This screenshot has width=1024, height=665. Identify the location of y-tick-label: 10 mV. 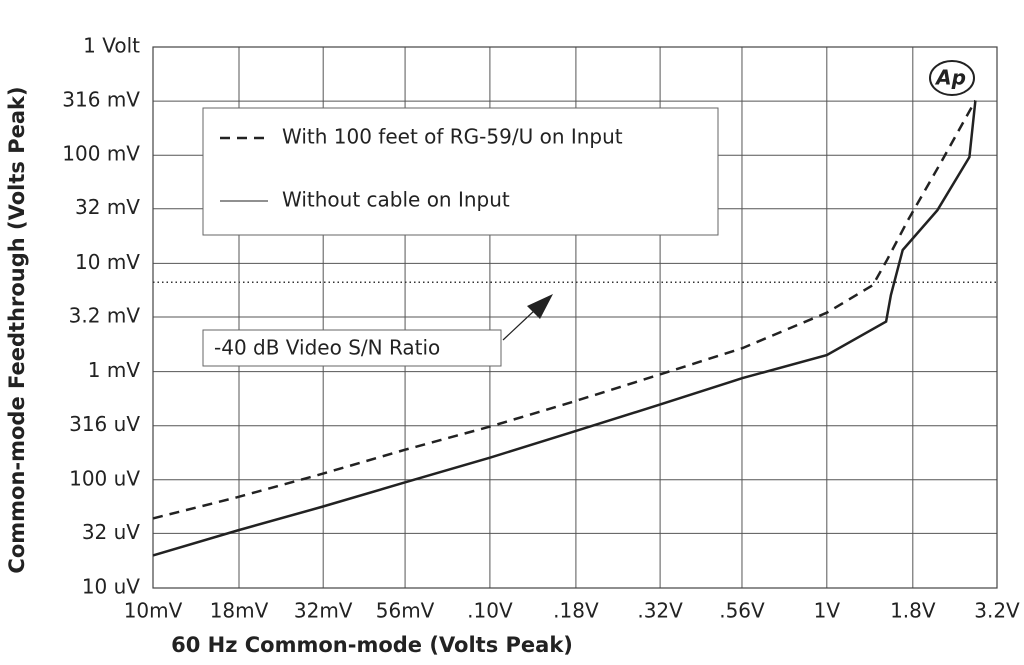
(107, 262).